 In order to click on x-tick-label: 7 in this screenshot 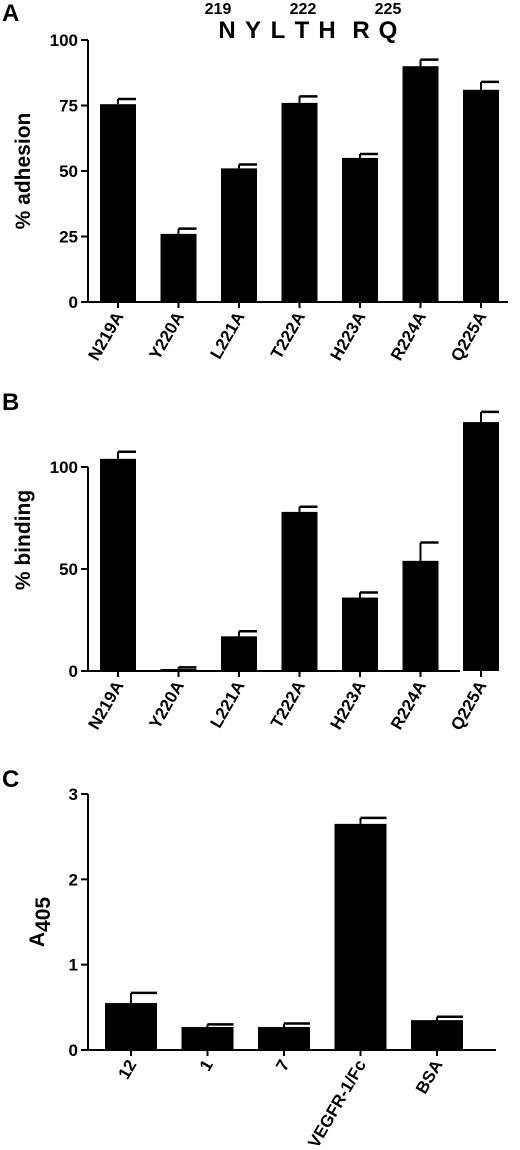, I will do `click(282, 1066)`.